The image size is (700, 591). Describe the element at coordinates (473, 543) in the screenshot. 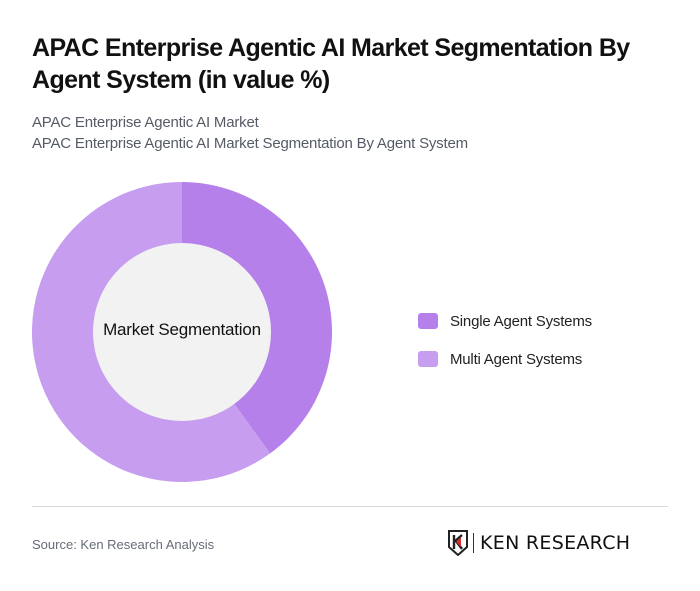

I see `logo-separator` at that location.